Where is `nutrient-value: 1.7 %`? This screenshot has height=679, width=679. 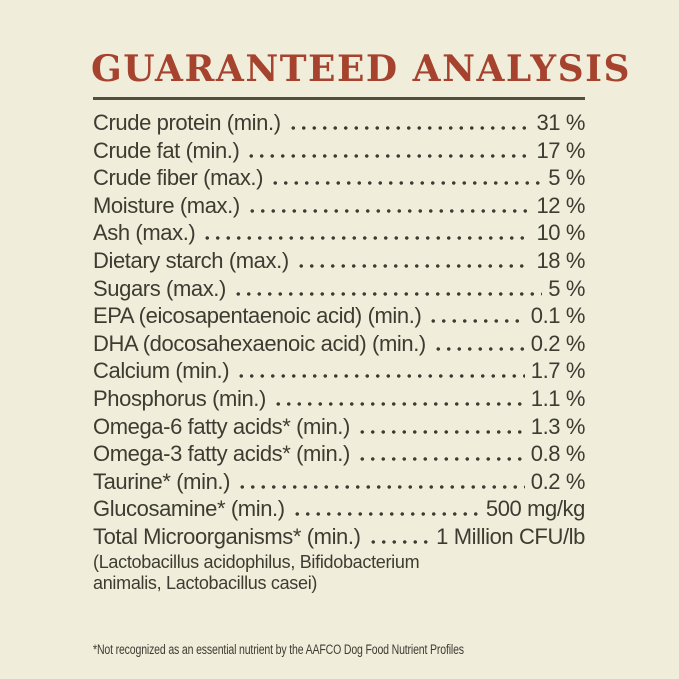 nutrient-value: 1.7 % is located at coordinates (558, 371).